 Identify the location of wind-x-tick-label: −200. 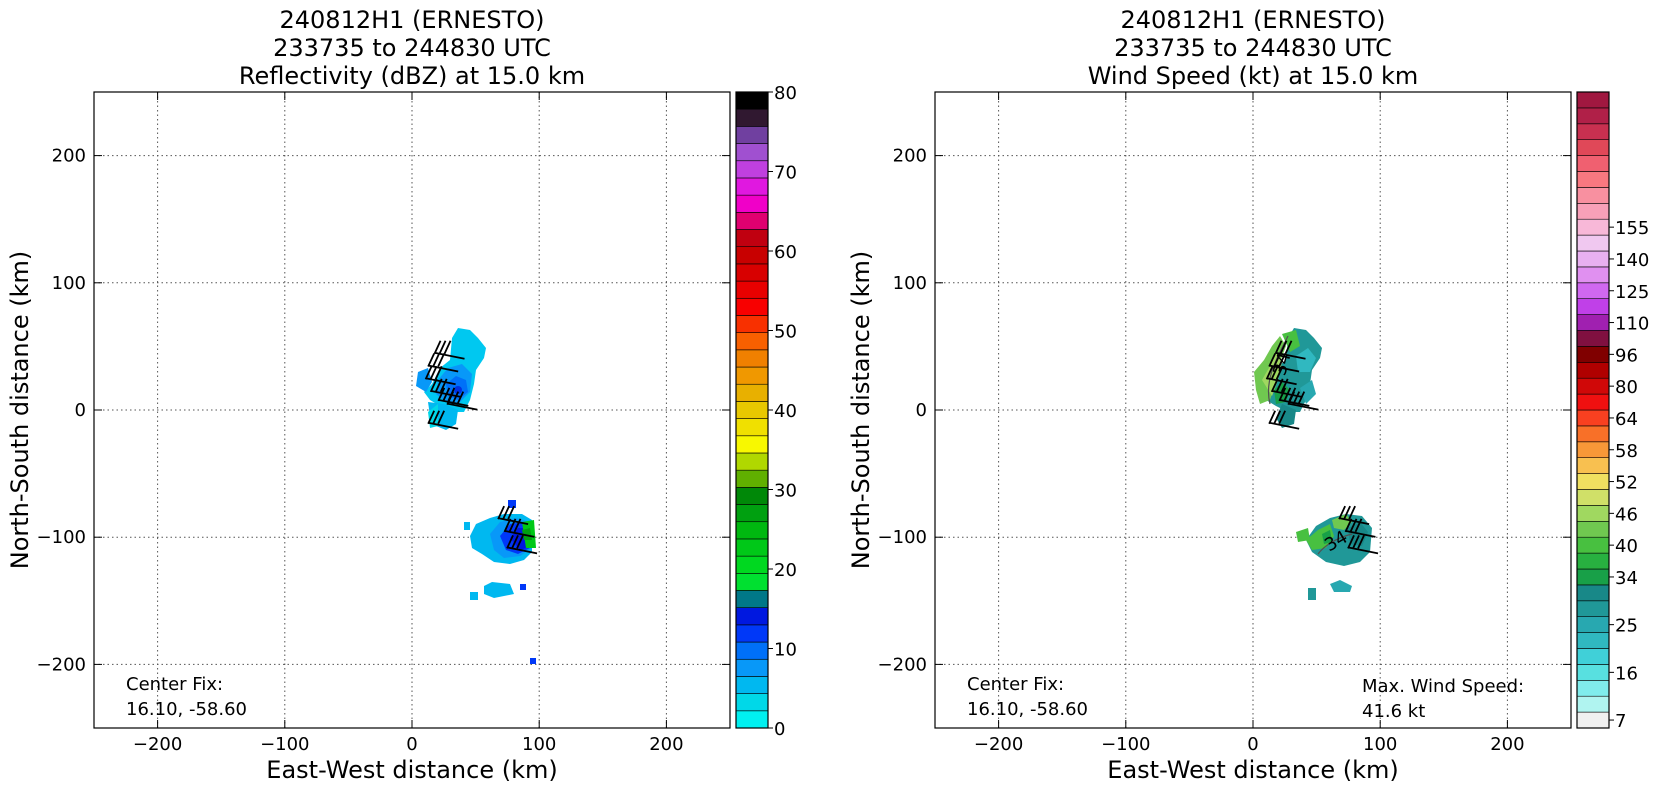
(998, 744).